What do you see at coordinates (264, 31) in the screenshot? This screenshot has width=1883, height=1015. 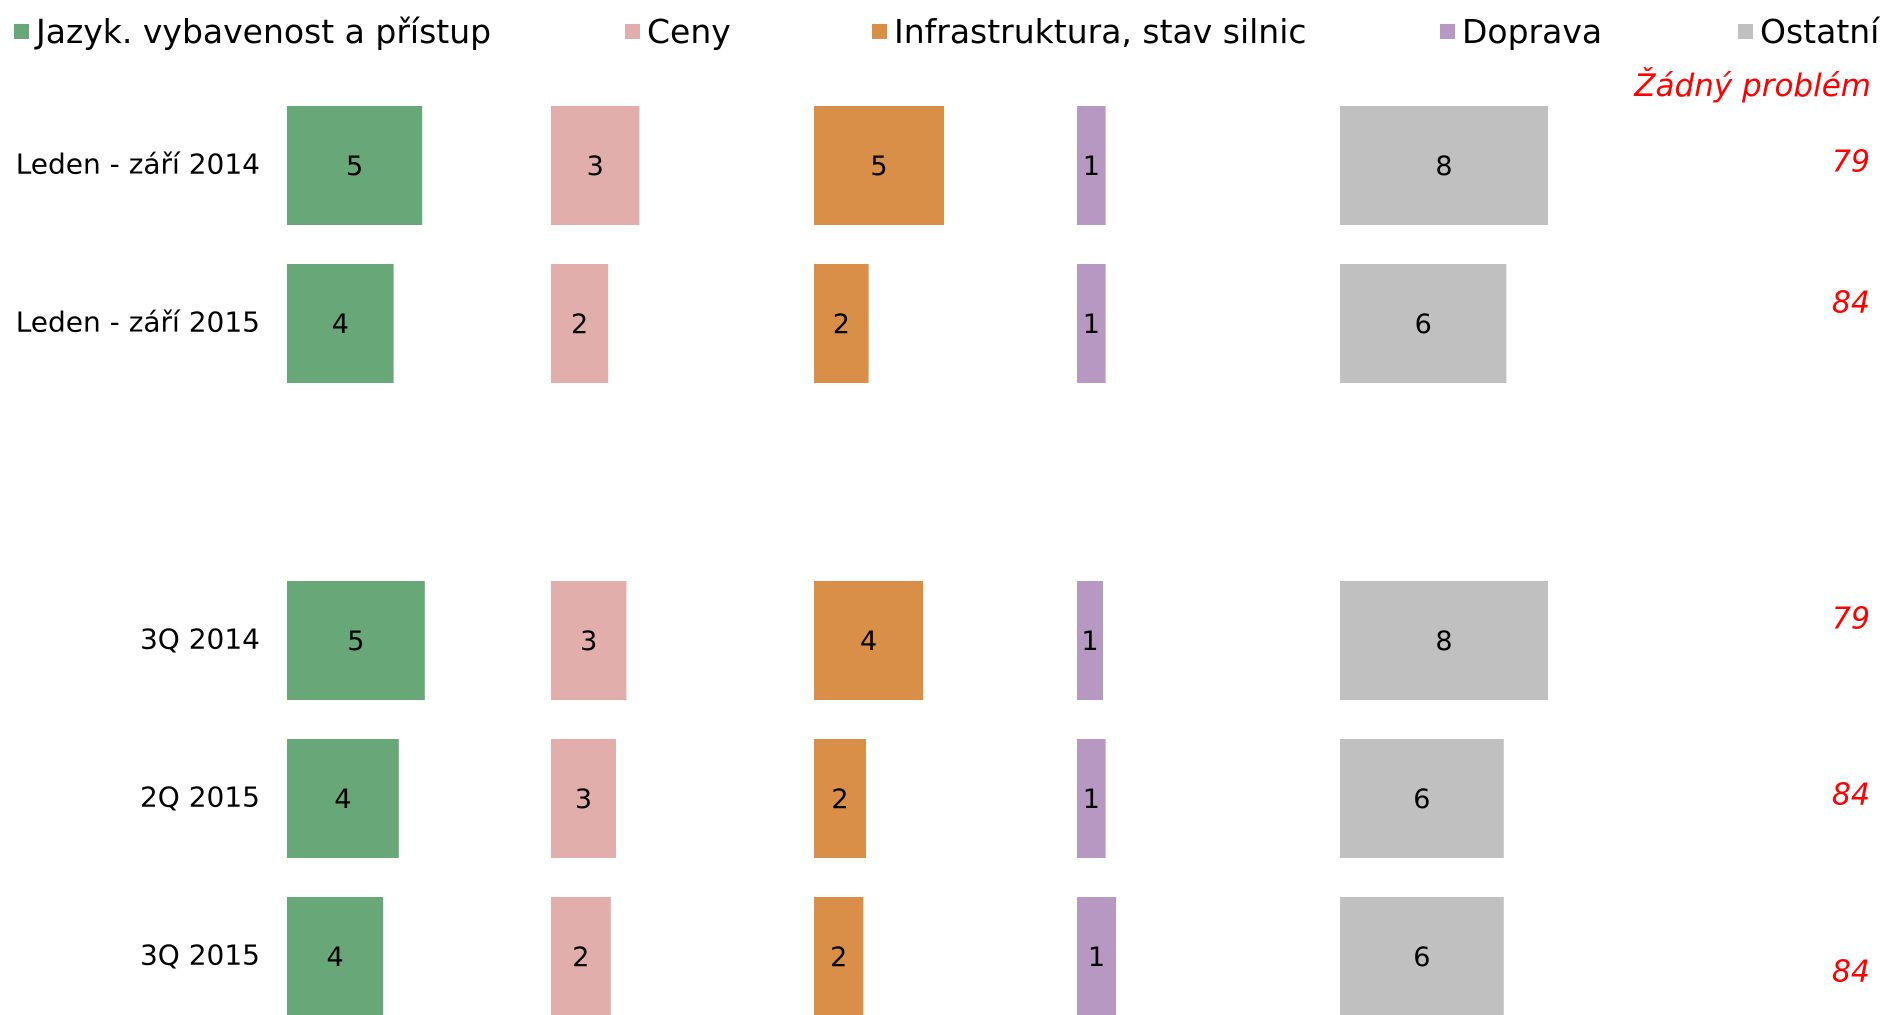 I see `legend-label: Jazyk. vybavenost a přístup` at bounding box center [264, 31].